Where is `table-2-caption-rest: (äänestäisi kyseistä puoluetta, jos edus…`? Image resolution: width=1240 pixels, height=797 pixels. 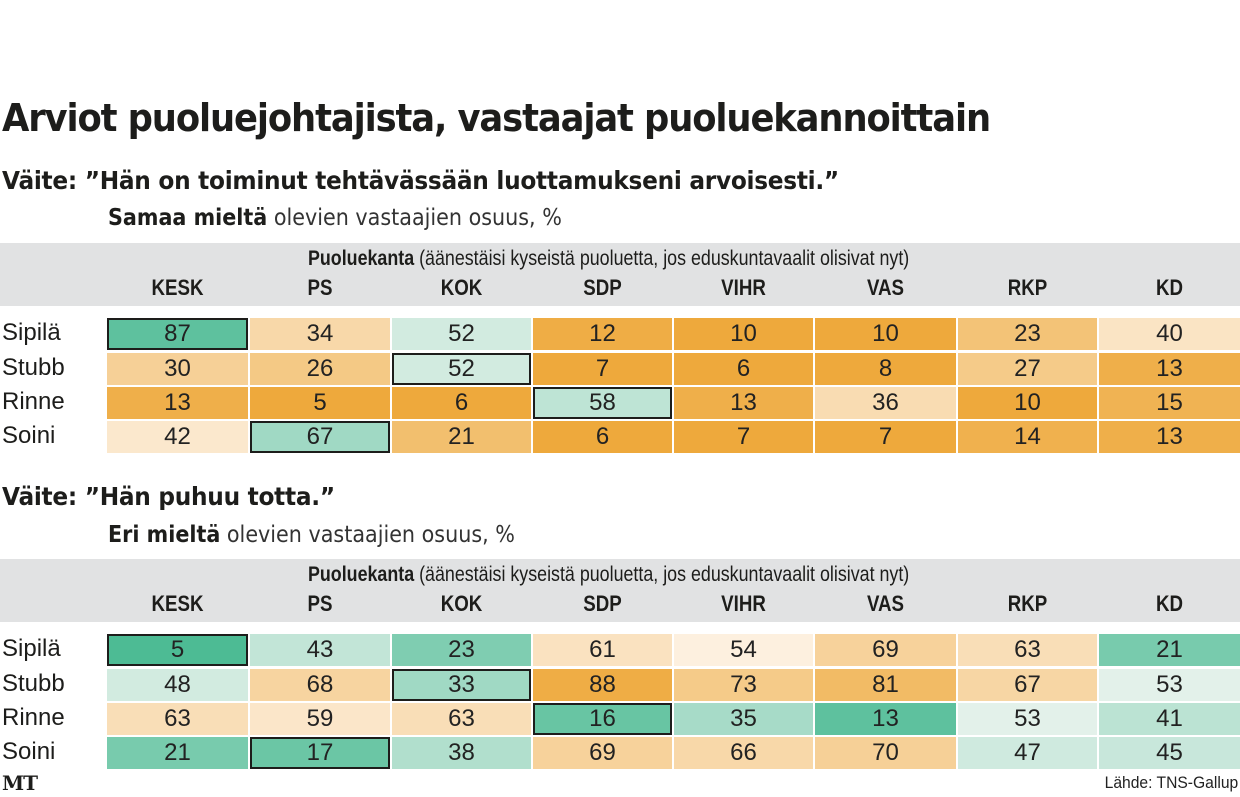
table-2-caption-rest: (äänestäisi kyseistä puoluetta, jos edus… is located at coordinates (662, 574).